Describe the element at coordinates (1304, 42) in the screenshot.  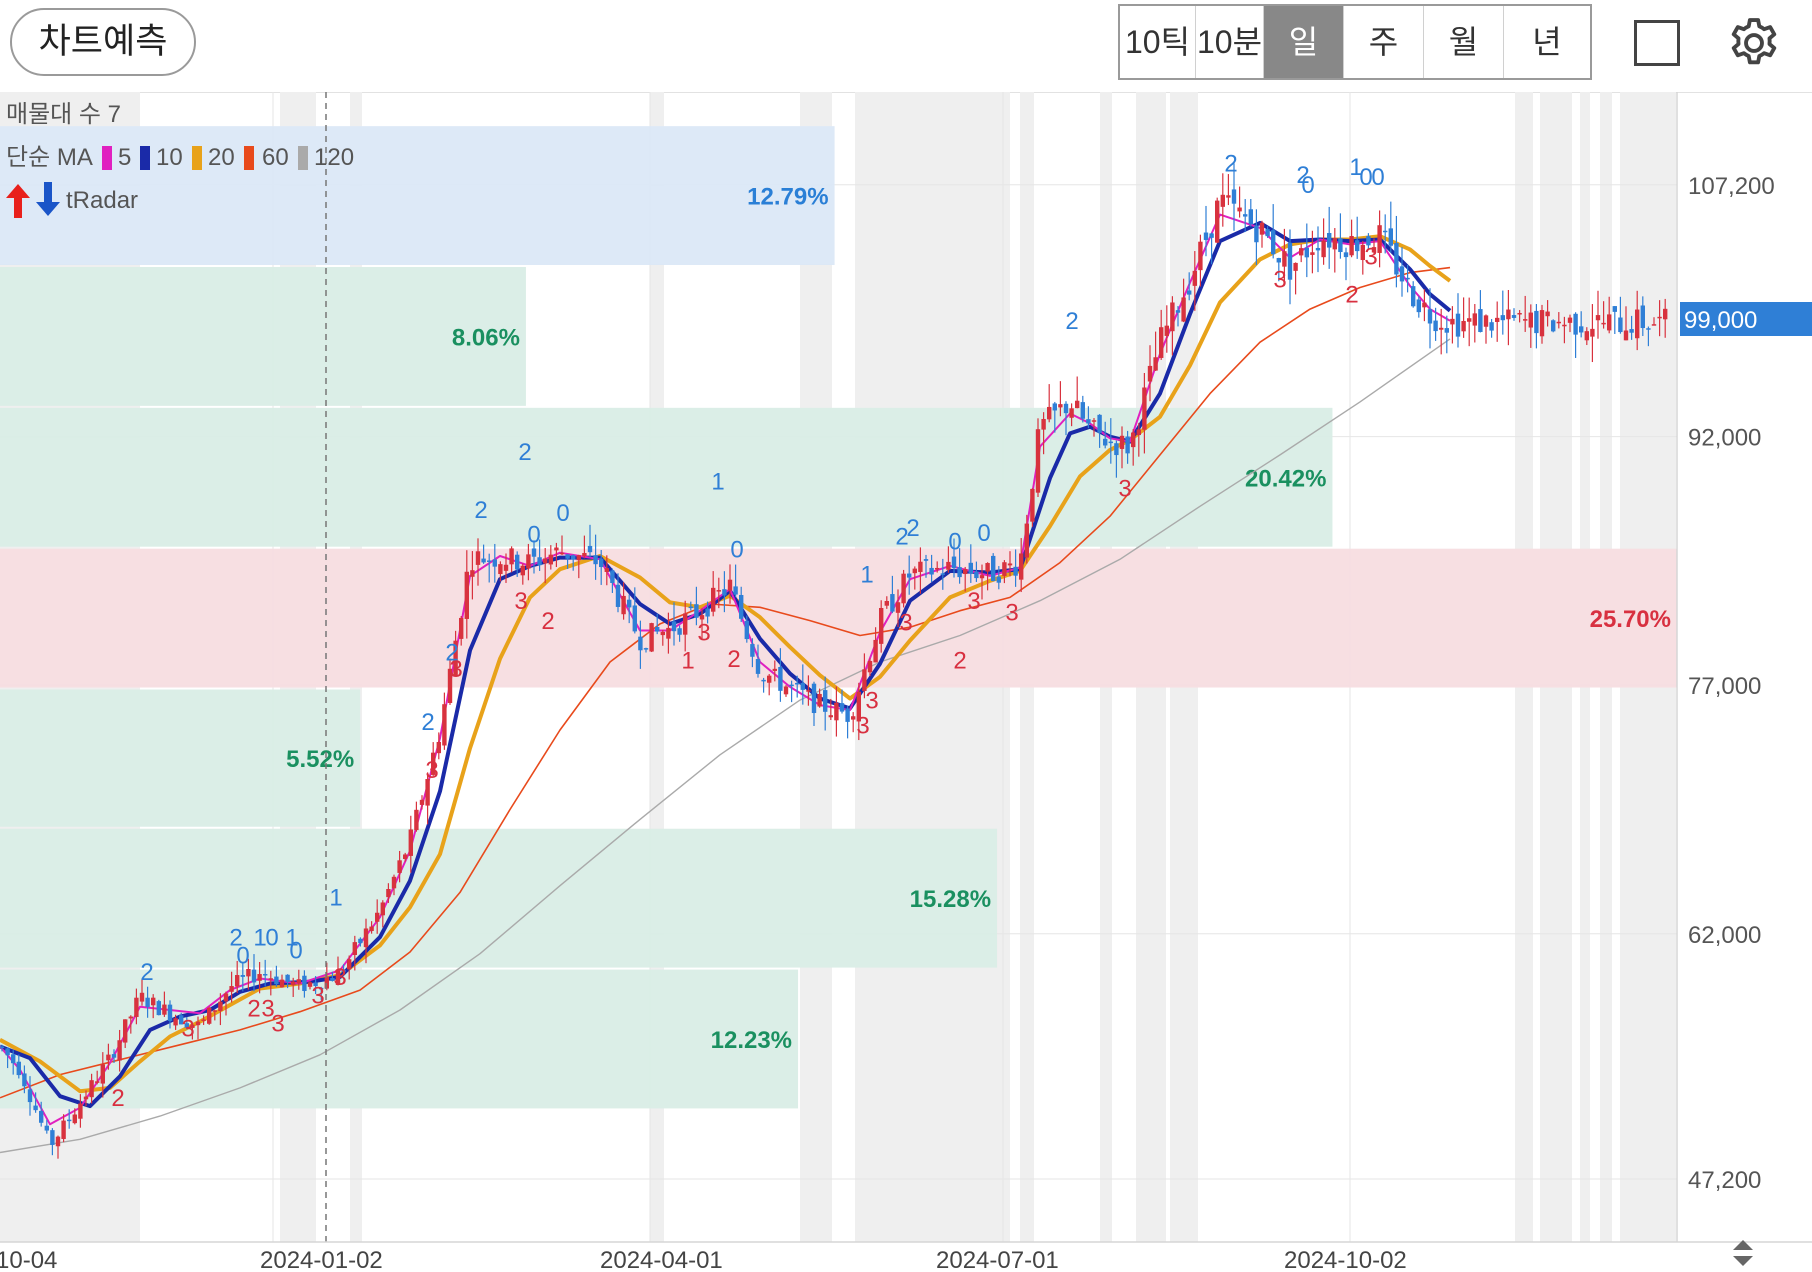
I see `period-day-button: 일` at that location.